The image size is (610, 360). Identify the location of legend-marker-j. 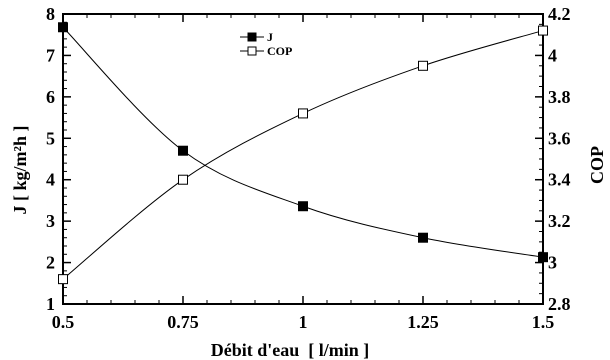
(252, 37).